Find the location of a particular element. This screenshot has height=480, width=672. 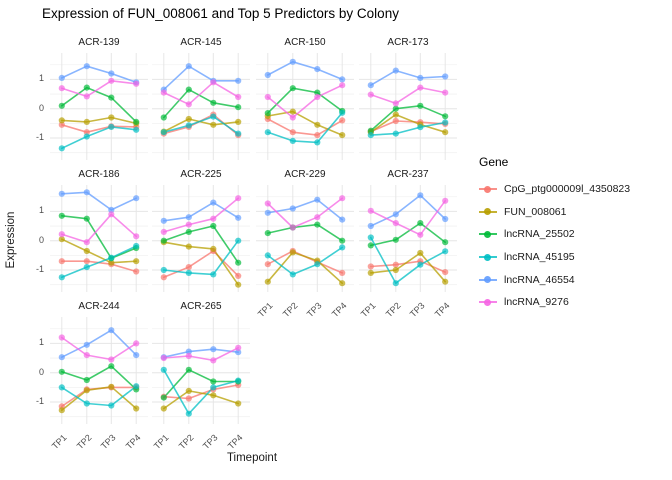

y-tick-label: -1 is located at coordinates (39, 269).